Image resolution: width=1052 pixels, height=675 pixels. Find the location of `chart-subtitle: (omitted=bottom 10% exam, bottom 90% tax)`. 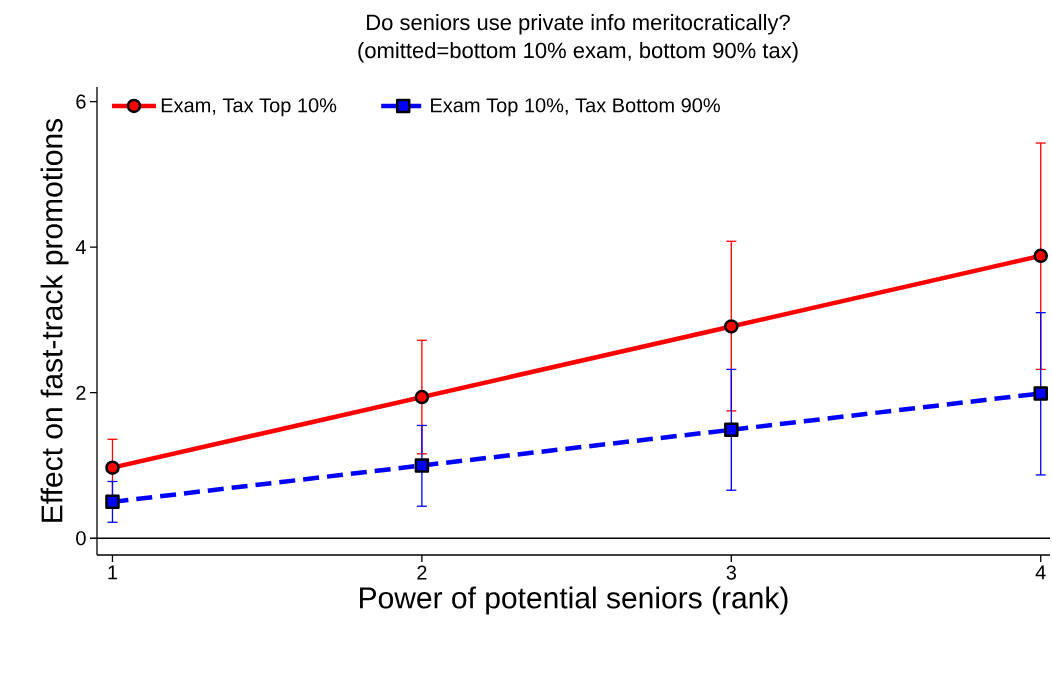

chart-subtitle: (omitted=bottom 10% exam, bottom 90% tax) is located at coordinates (578, 52).